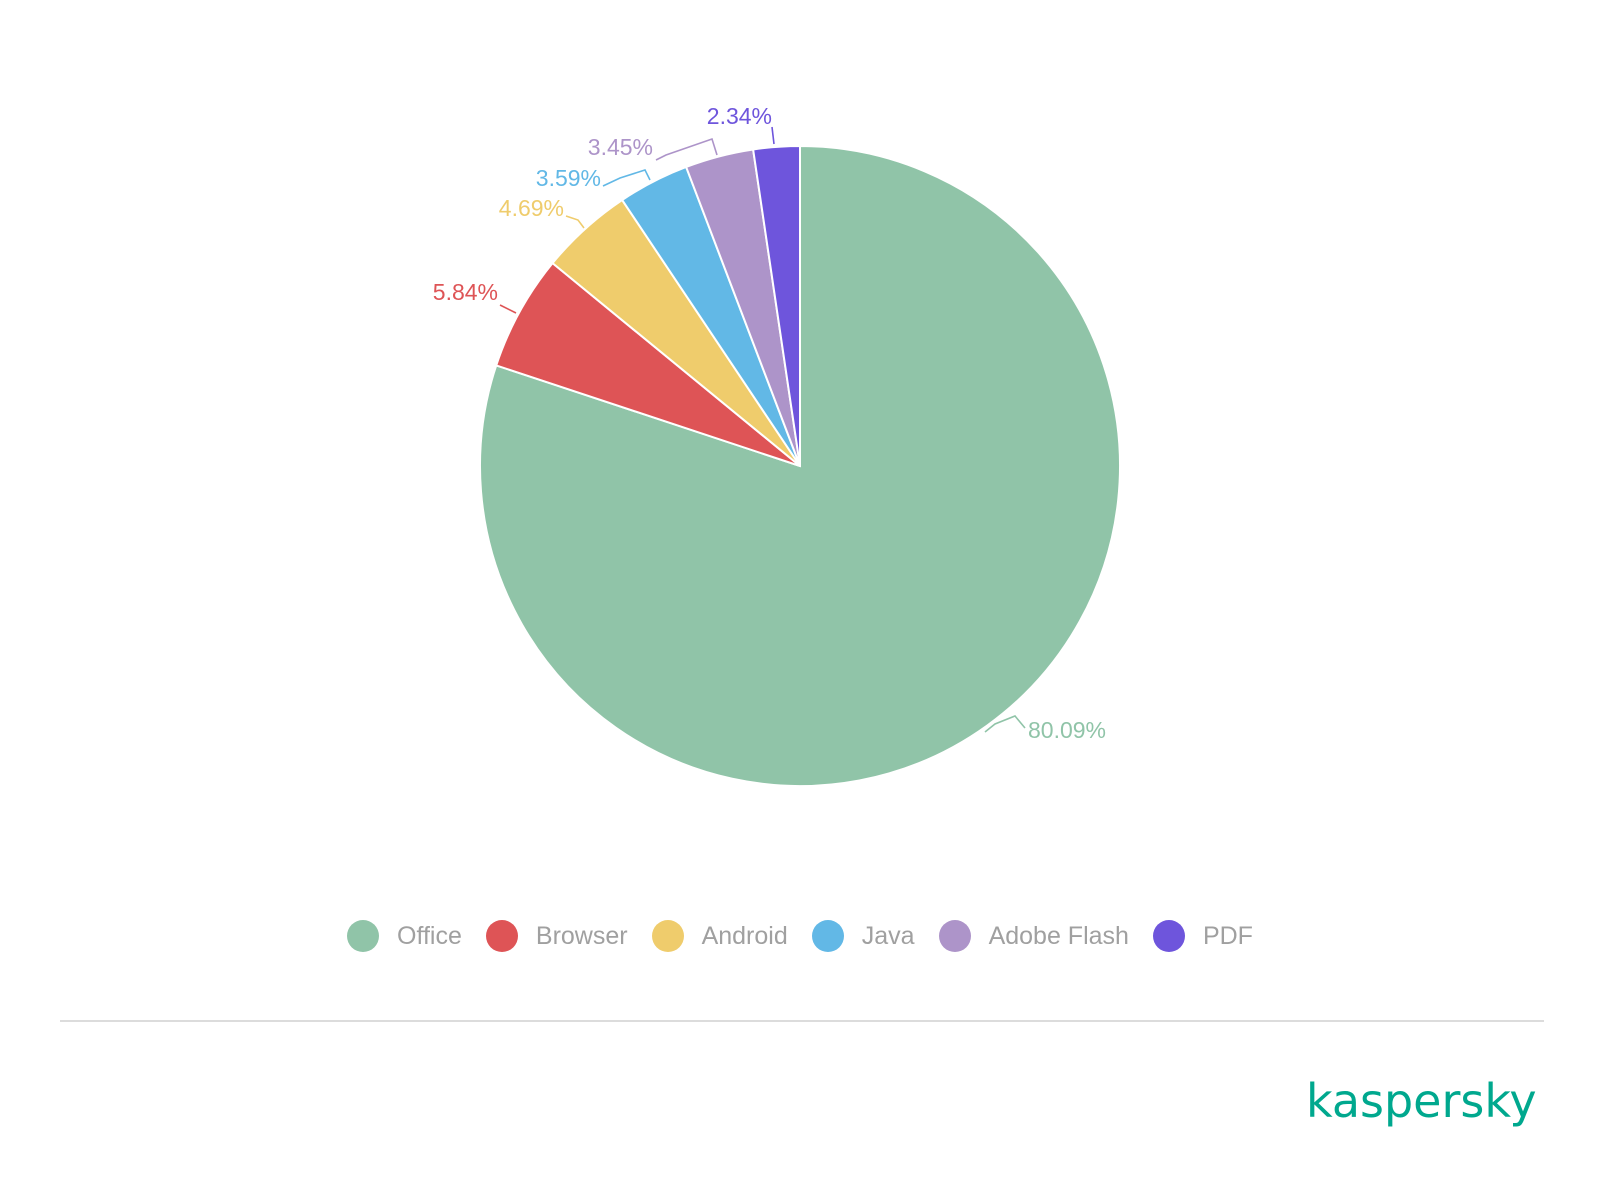 This screenshot has height=1182, width=1600. Describe the element at coordinates (575, 222) in the screenshot. I see `leader-line-android` at that location.